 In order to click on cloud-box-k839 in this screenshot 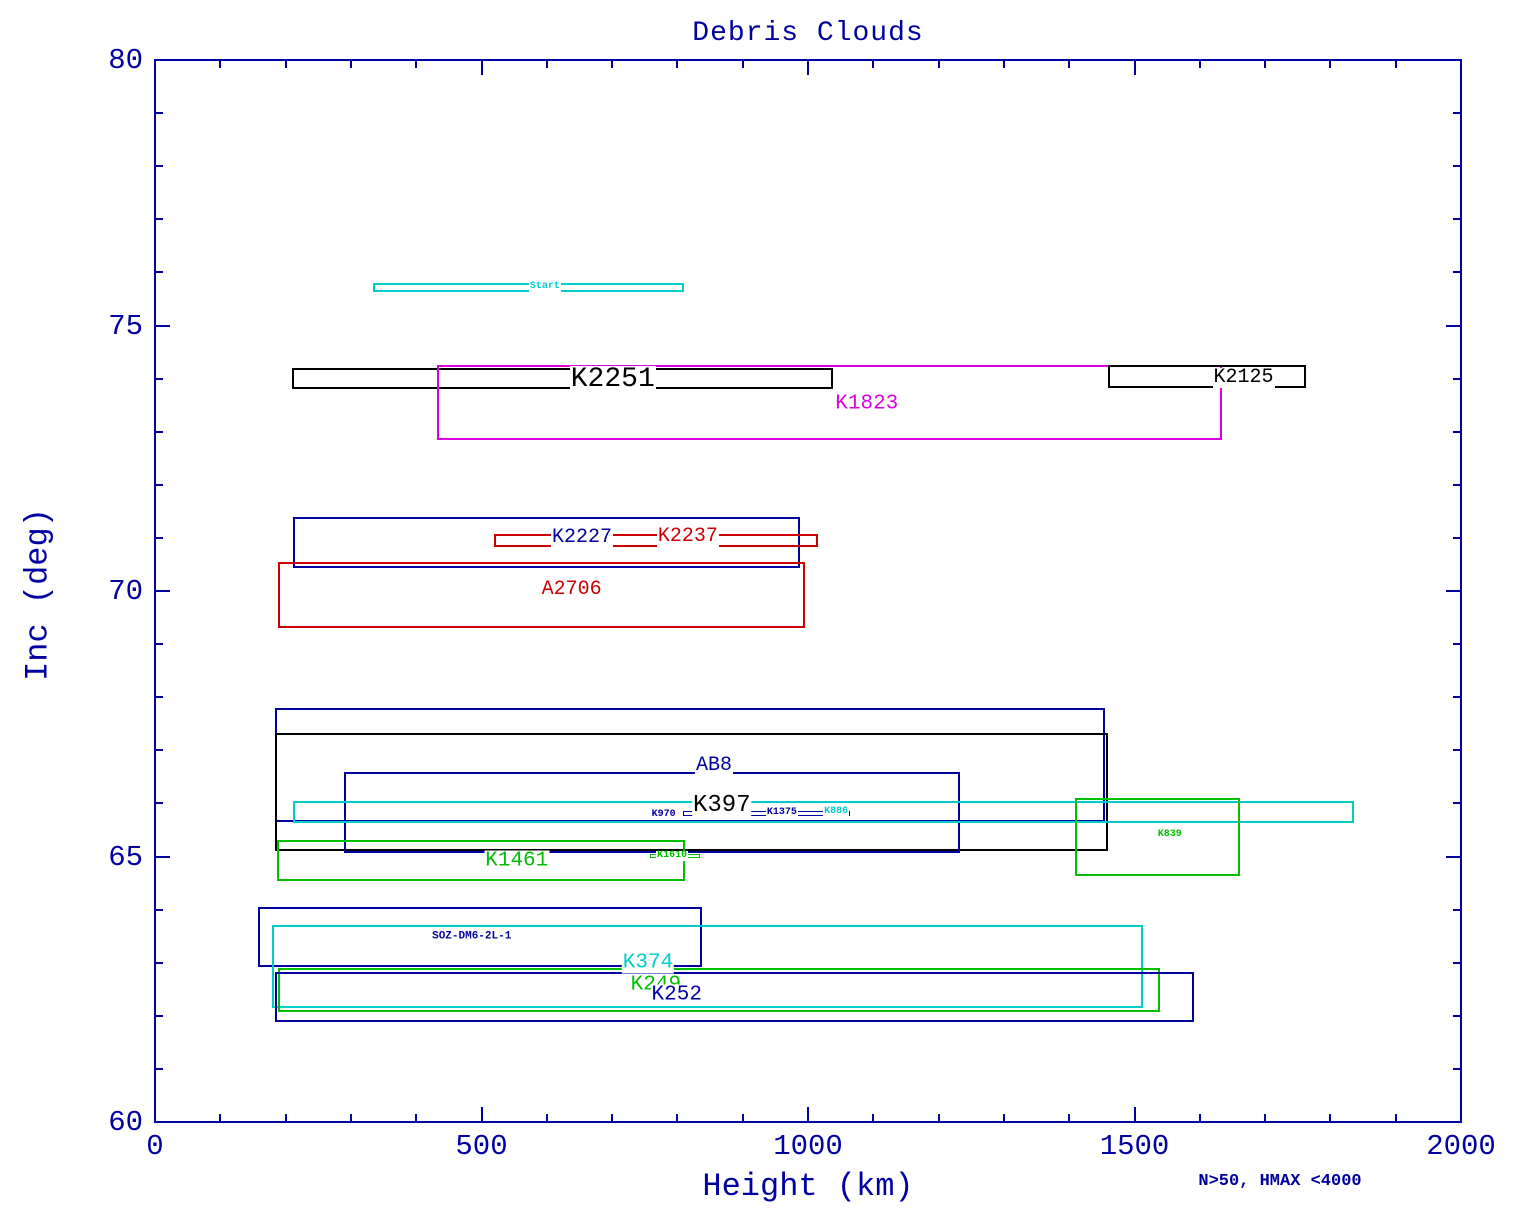, I will do `click(1157, 837)`.